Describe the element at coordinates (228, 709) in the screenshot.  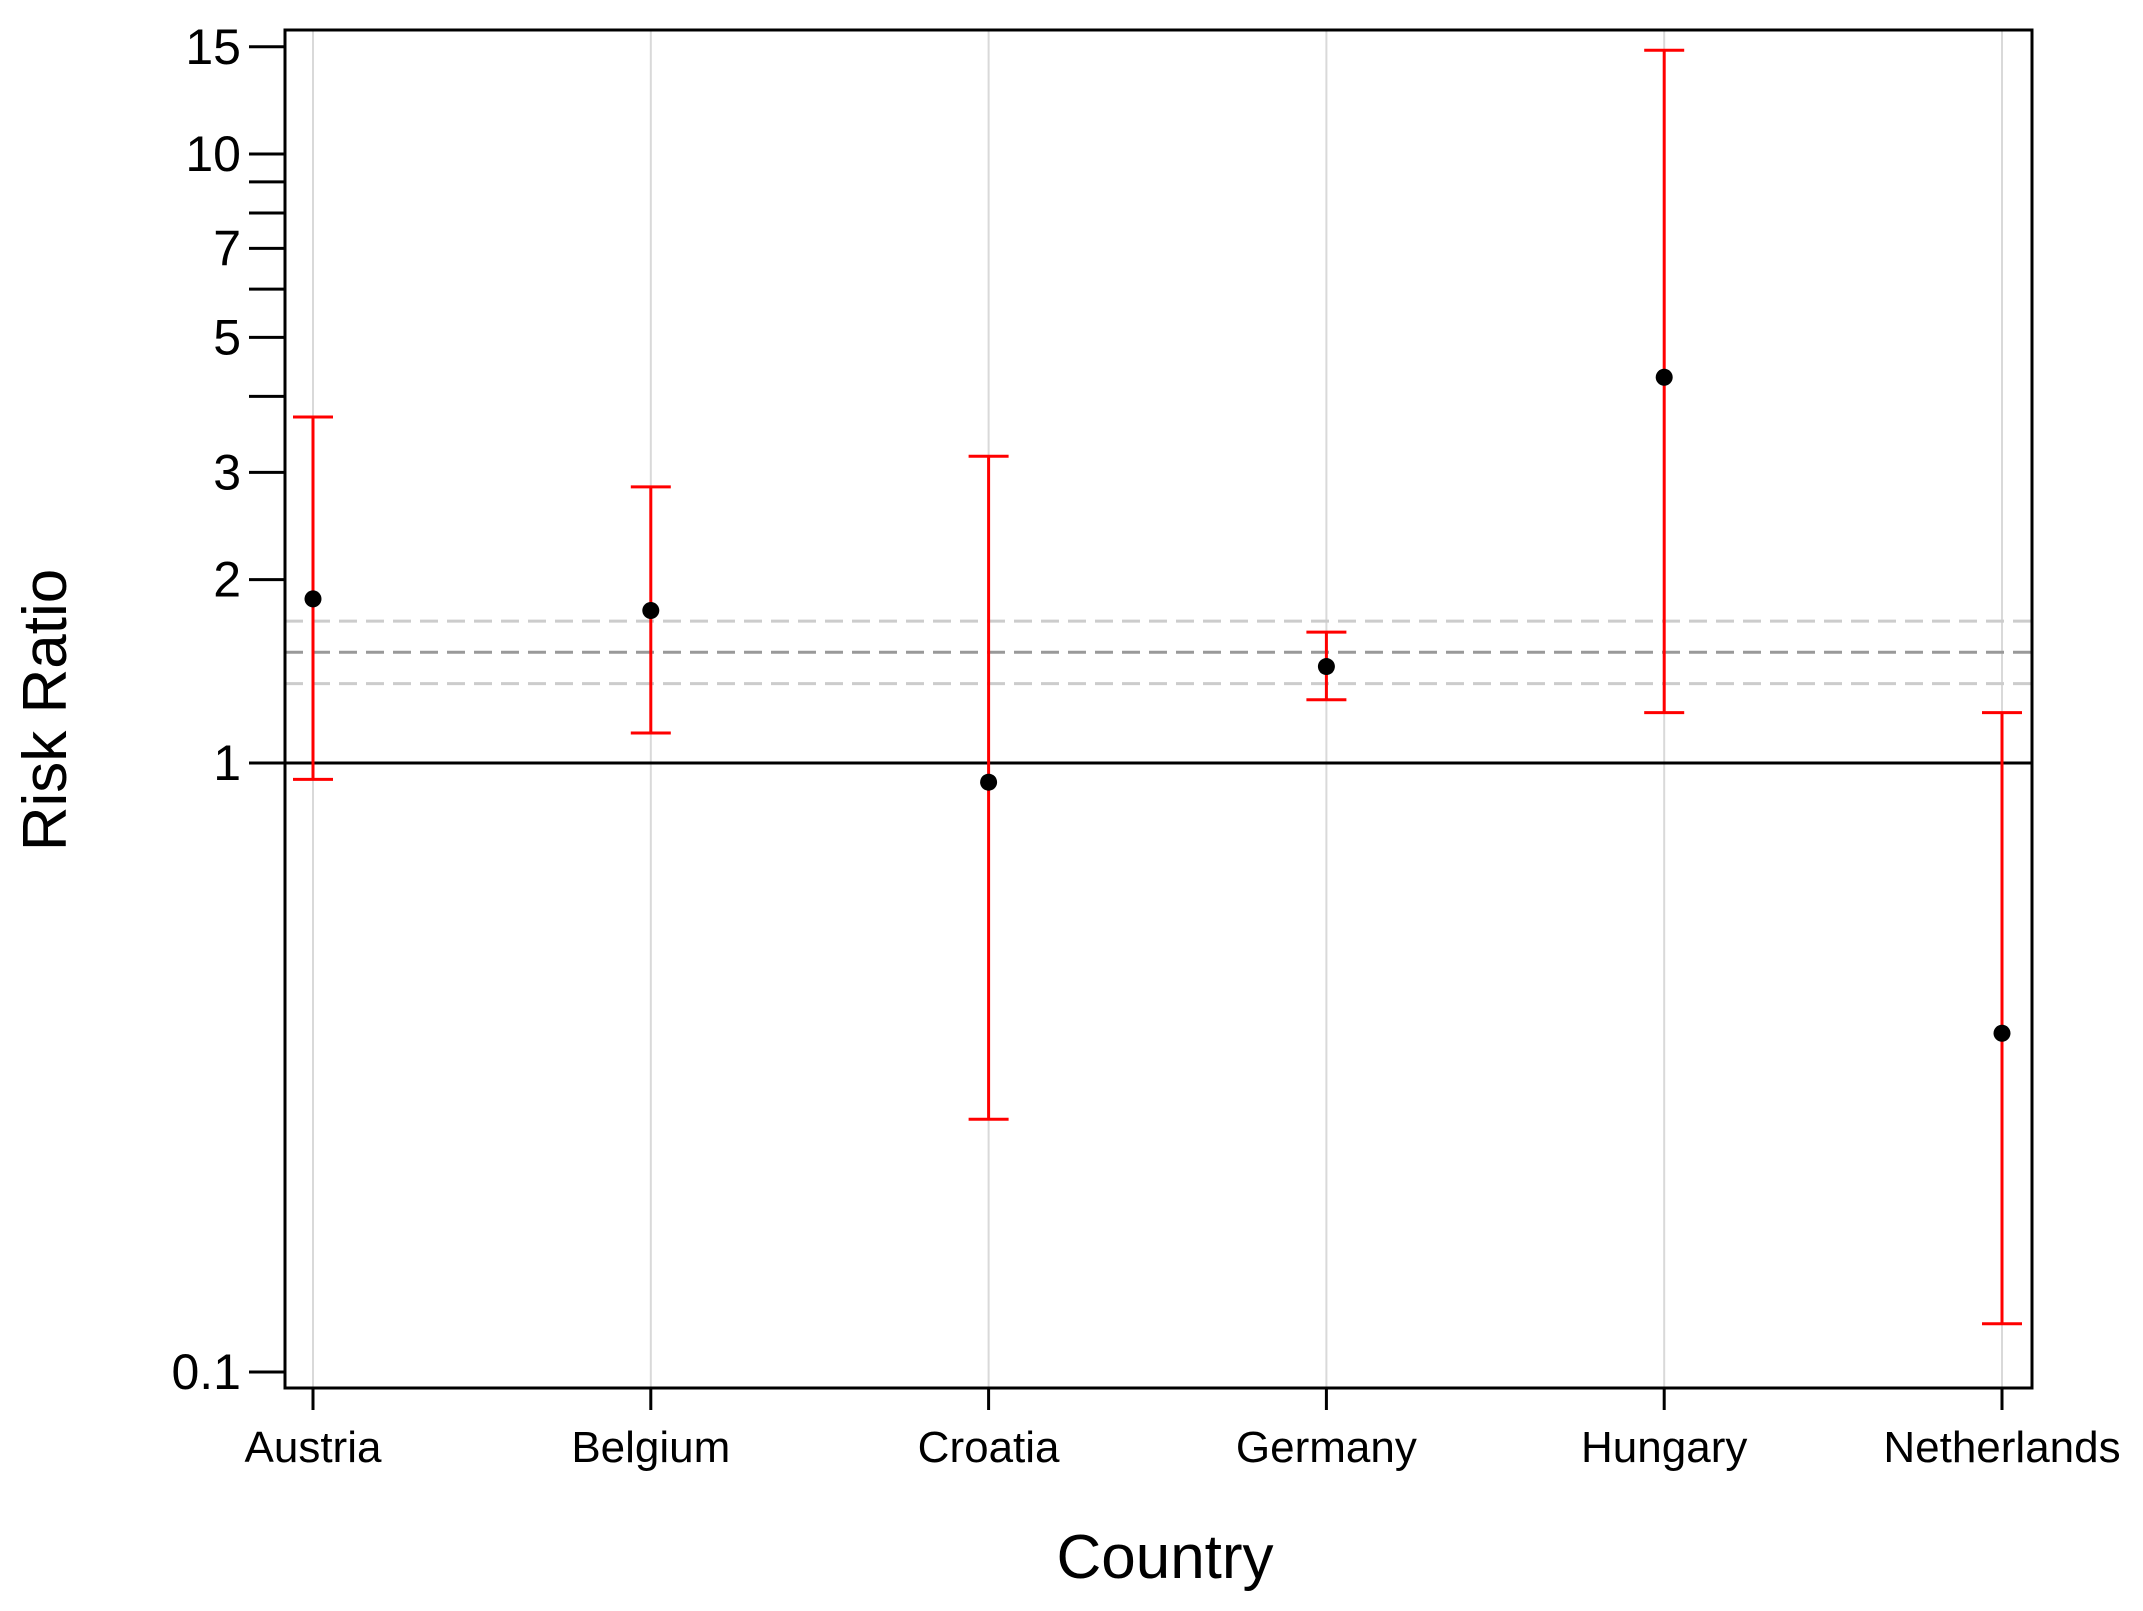
I see `y-tick-layer: 0.1 1 2 3 5 7 10 15` at that location.